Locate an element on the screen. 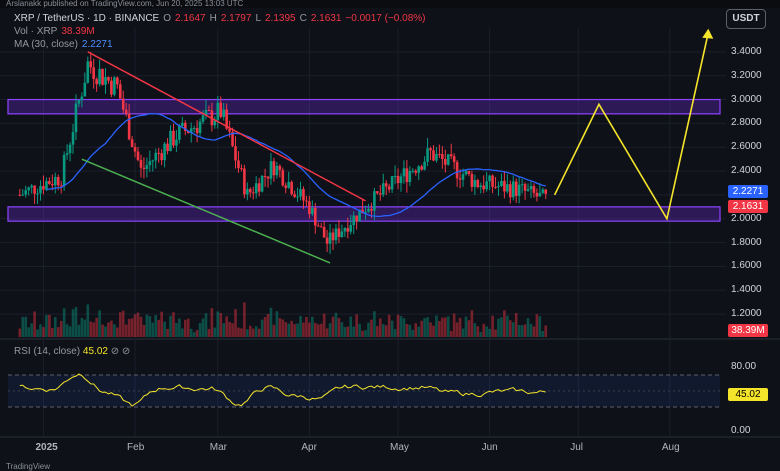 The width and height of the screenshot is (780, 471). rsi-label: RSI (14, close) is located at coordinates (47, 351).